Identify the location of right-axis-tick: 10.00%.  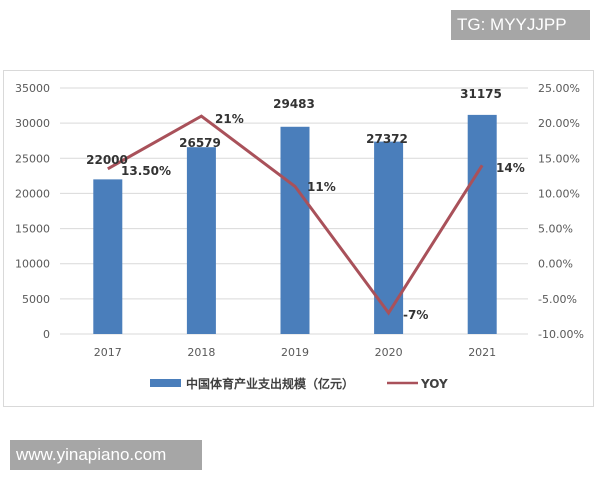
(559, 193).